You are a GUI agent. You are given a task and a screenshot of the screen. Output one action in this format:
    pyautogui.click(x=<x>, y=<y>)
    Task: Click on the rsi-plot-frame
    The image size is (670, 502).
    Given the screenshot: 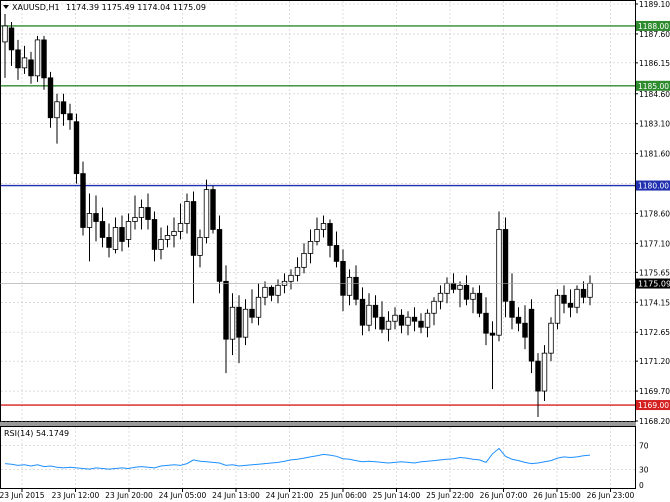 What is the action you would take?
    pyautogui.click(x=318, y=457)
    